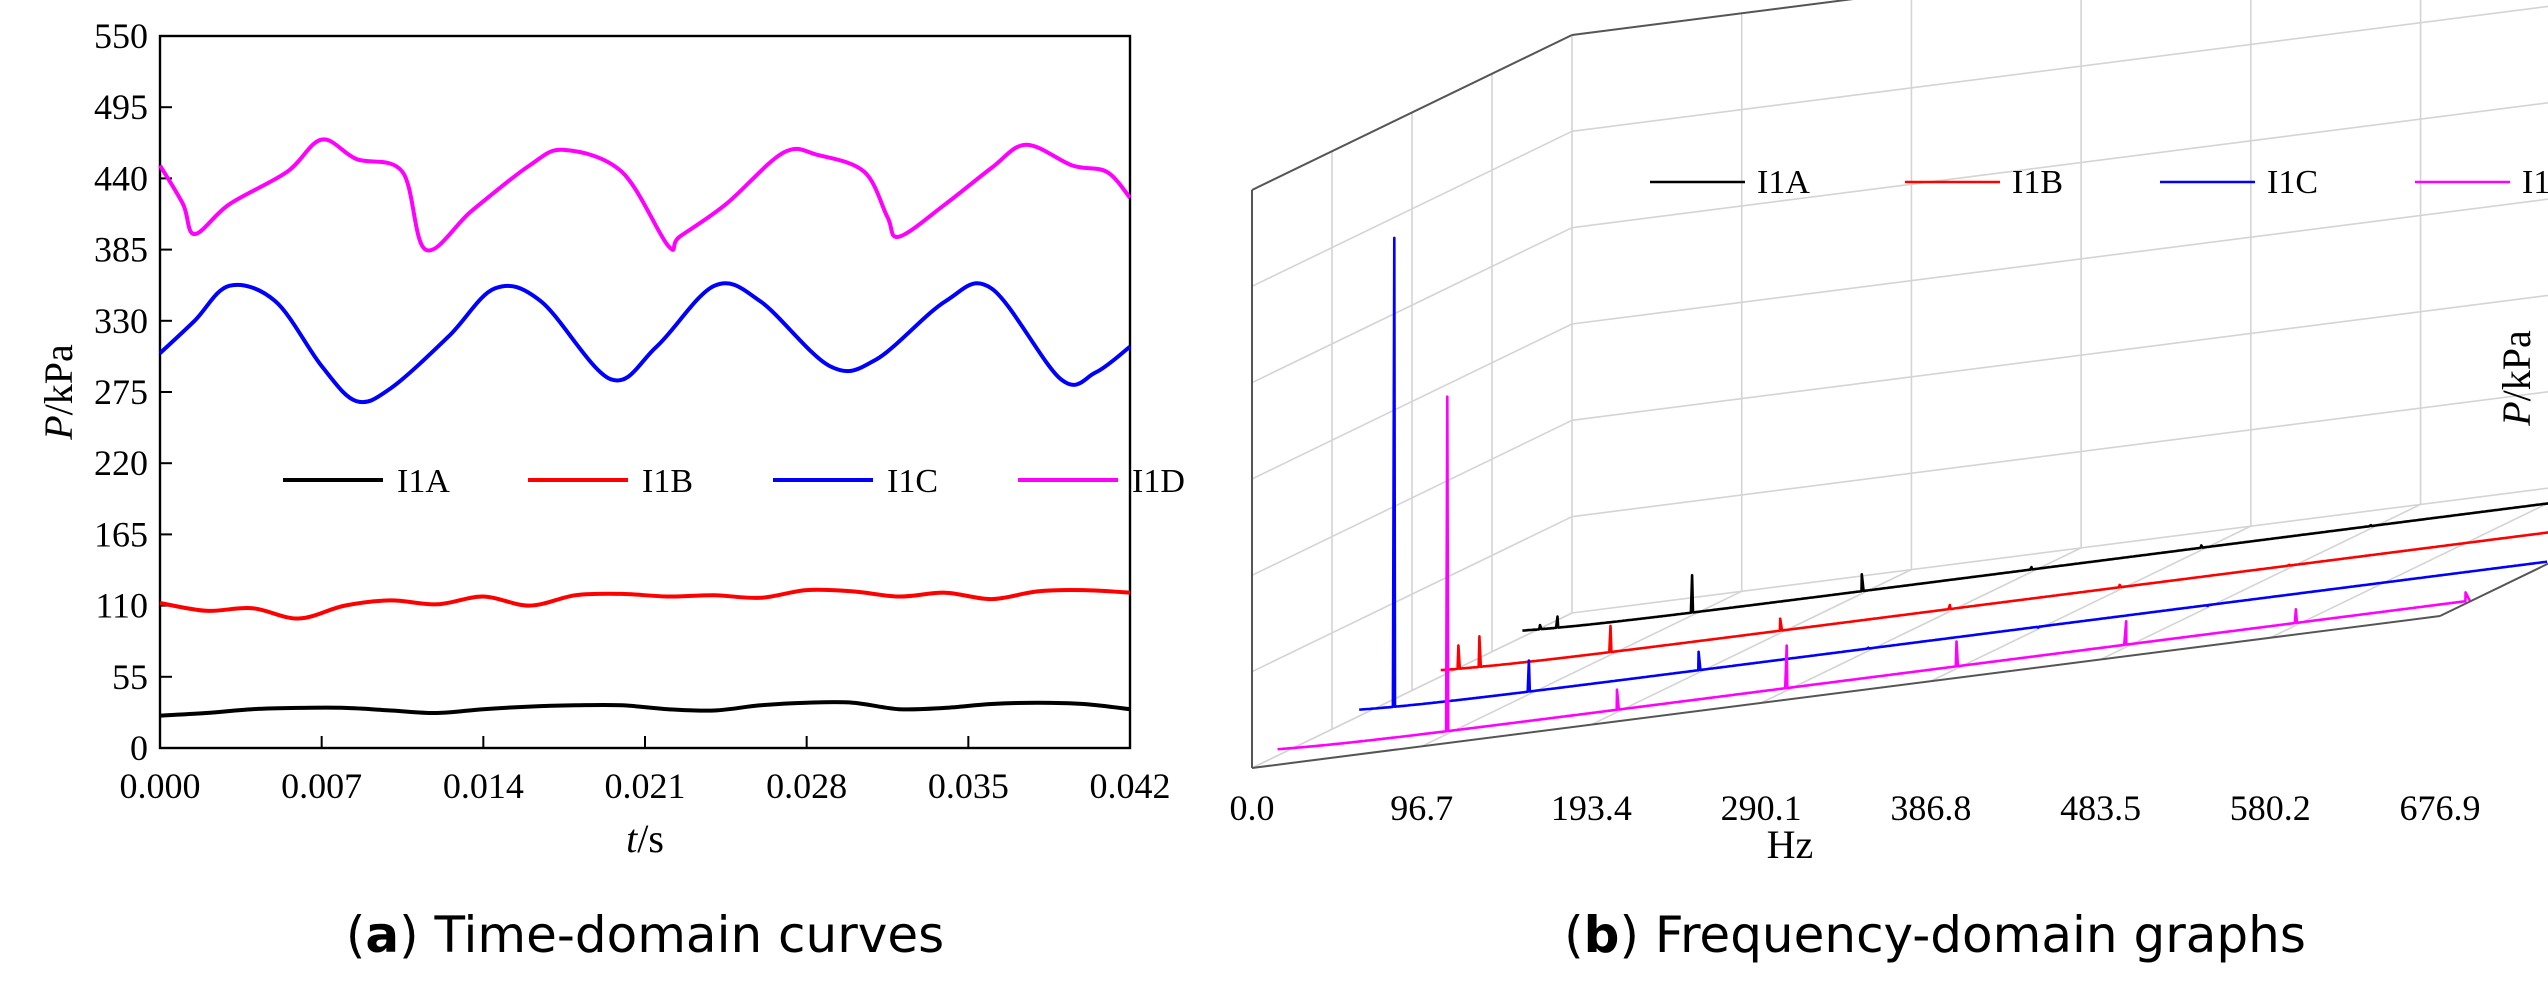 Image resolution: width=2548 pixels, height=981 pixels. I want to click on freq-tick-label: 96.7, so click(1421, 808).